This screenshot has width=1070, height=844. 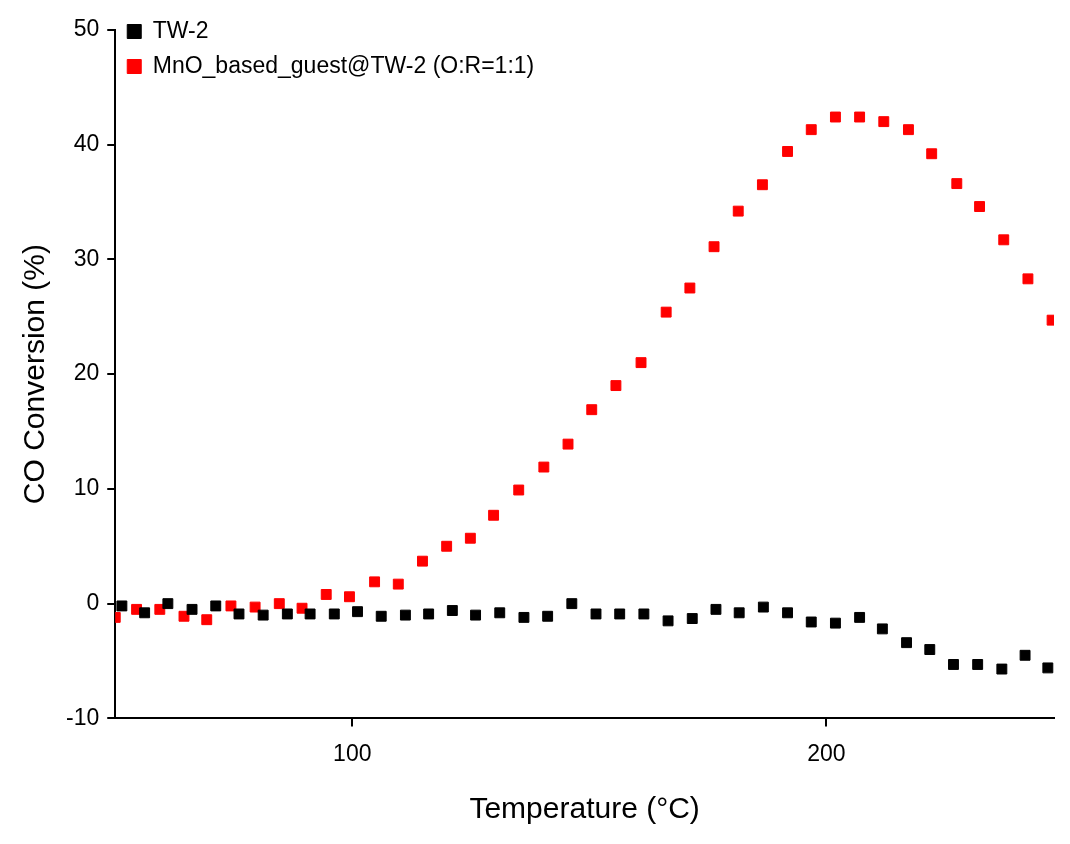 I want to click on y-axis-title: CO Conversion (%), so click(x=34, y=374).